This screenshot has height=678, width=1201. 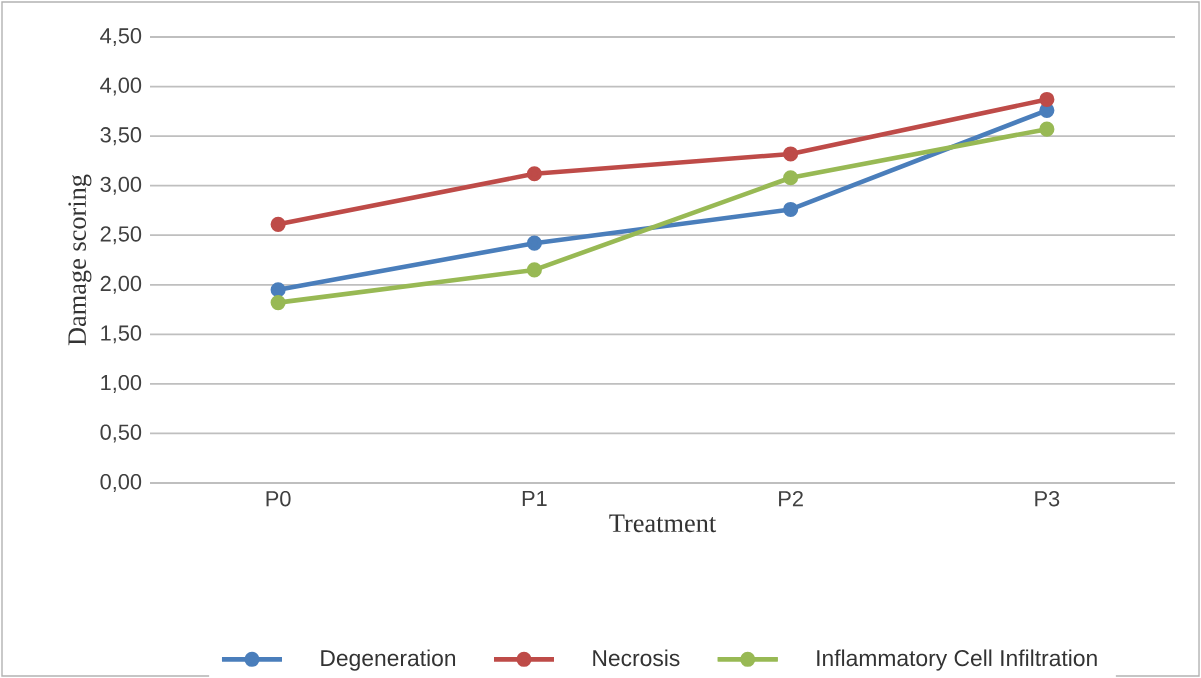 I want to click on legend-label: Inflammatory Cell Infiltration, so click(x=957, y=660).